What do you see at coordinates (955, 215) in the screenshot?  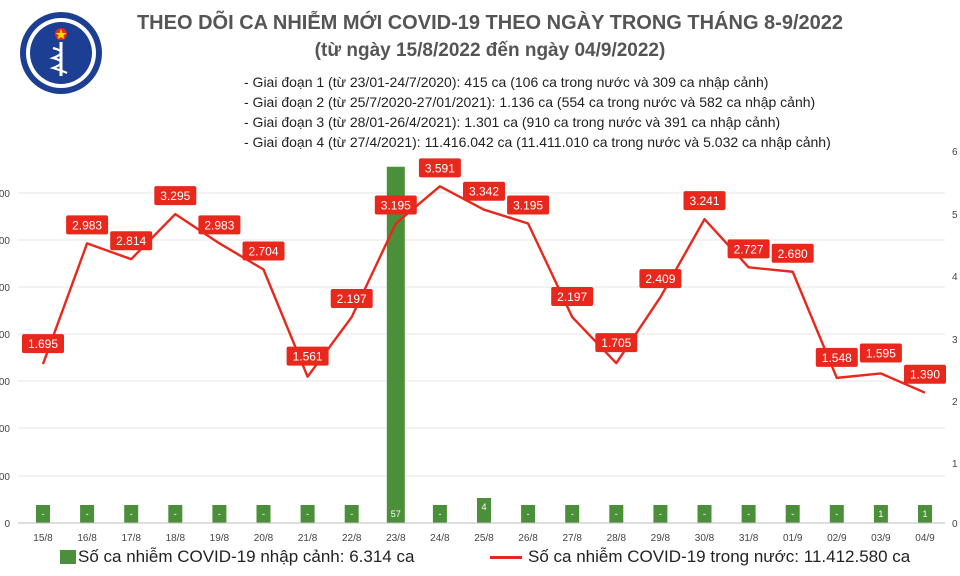 I see `y-right-tick-label: 5` at bounding box center [955, 215].